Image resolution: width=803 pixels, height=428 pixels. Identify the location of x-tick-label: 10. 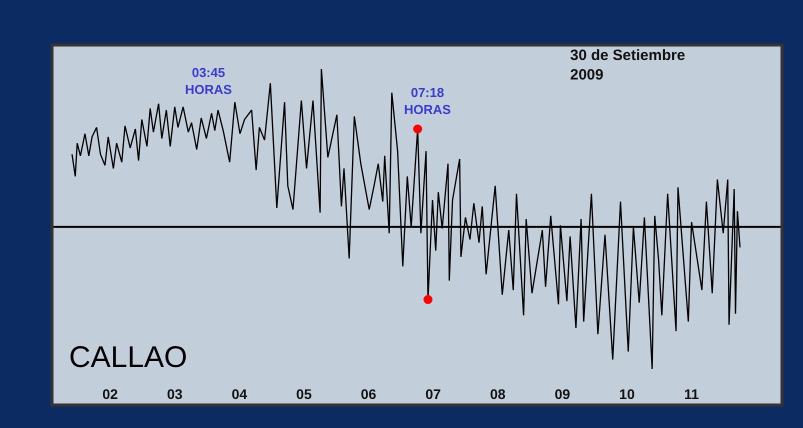
(627, 394).